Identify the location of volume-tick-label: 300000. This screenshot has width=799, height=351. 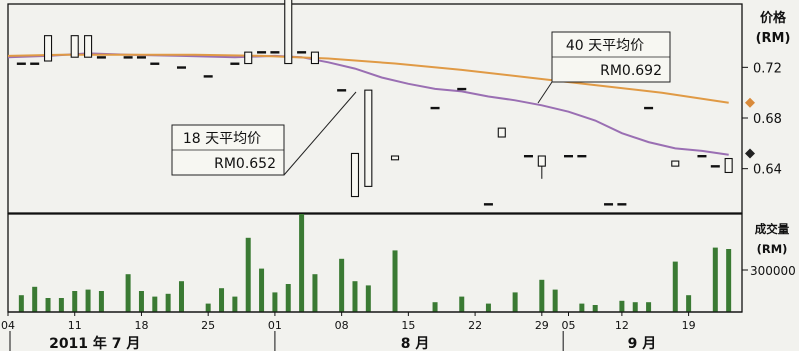
(773, 271).